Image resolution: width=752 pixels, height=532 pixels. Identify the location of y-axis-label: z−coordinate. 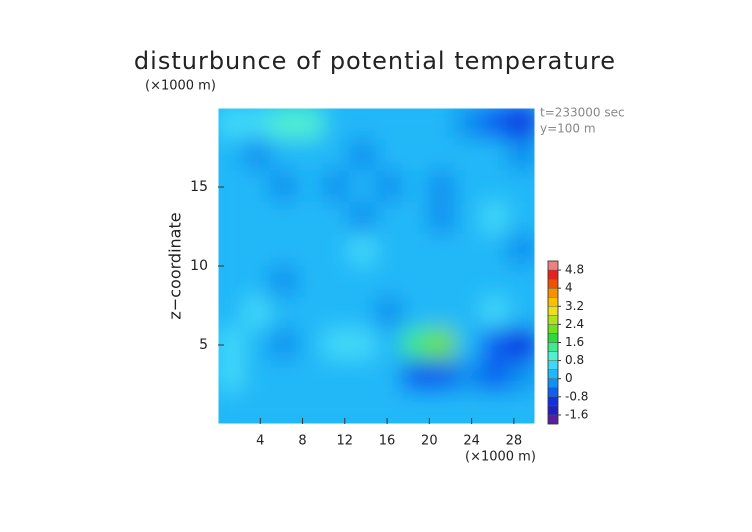
(175, 265).